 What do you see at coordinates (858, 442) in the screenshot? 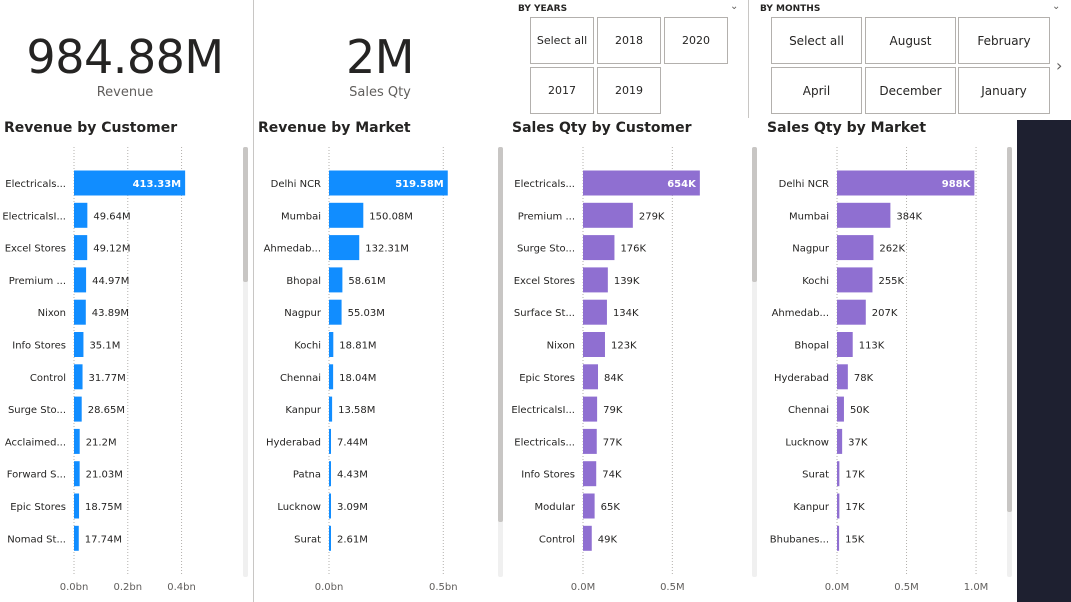
I see `data-label: 37K` at bounding box center [858, 442].